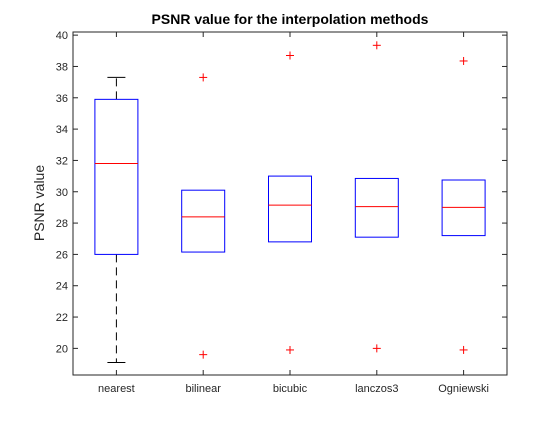 Image resolution: width=560 pixels, height=425 pixels. I want to click on box-bilinear, so click(203, 216).